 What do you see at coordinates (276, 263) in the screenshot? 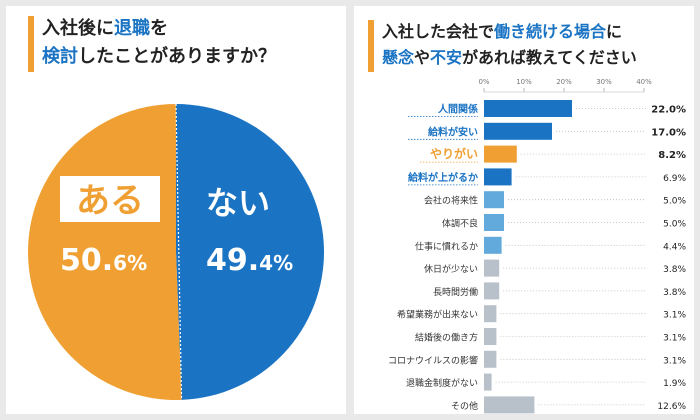
I see `nai-value-sub: 4%` at bounding box center [276, 263].